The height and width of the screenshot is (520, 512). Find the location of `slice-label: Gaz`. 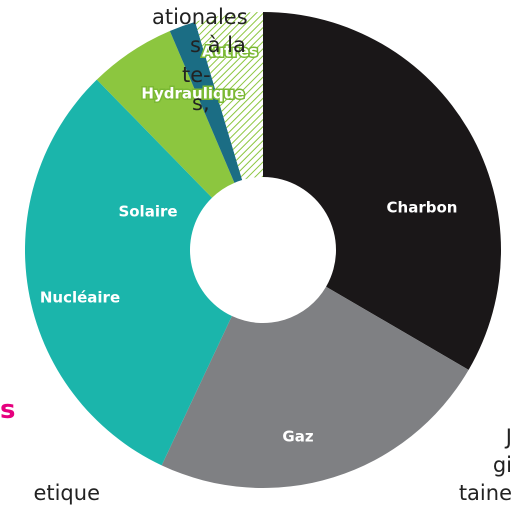

slice-label: Gaz is located at coordinates (297, 437).